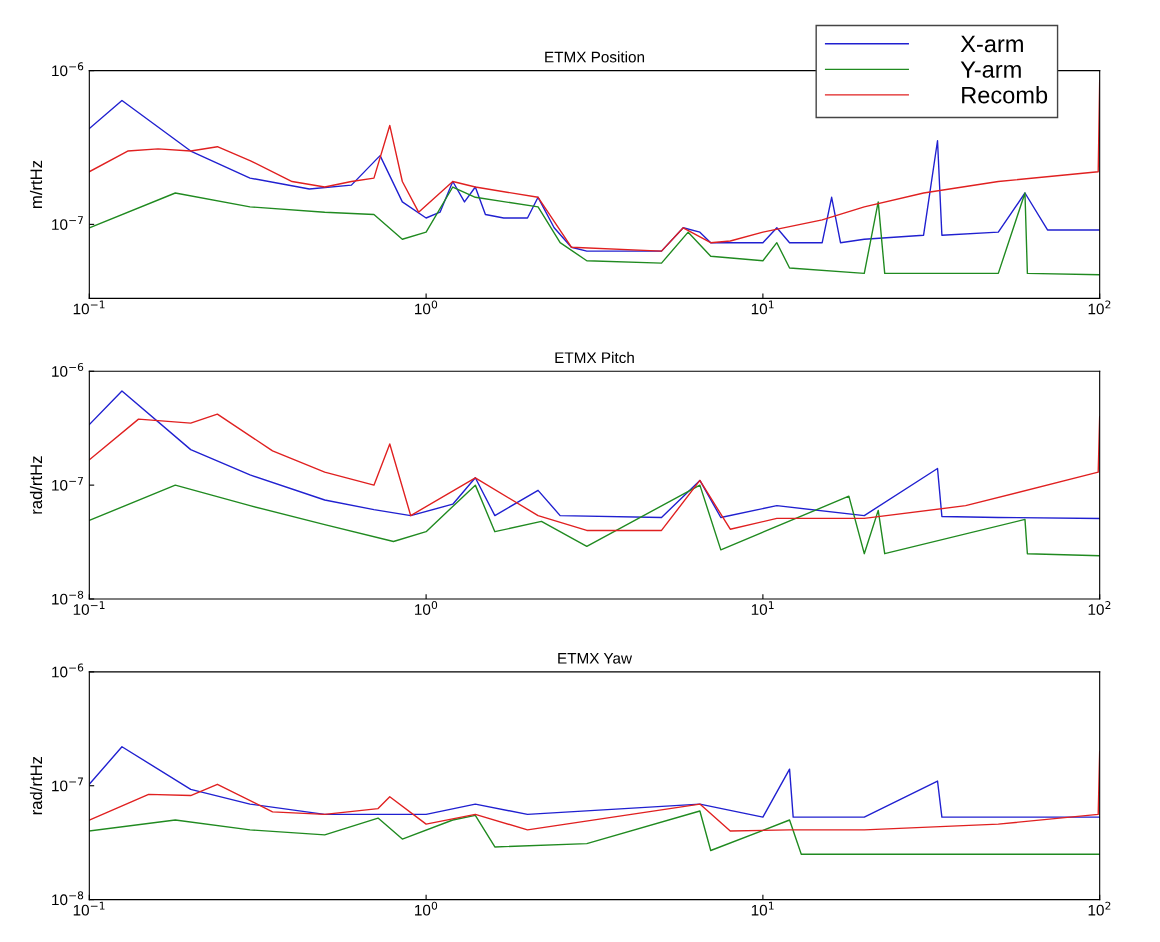  Describe the element at coordinates (991, 44) in the screenshot. I see `legend-label: X-arm` at that location.